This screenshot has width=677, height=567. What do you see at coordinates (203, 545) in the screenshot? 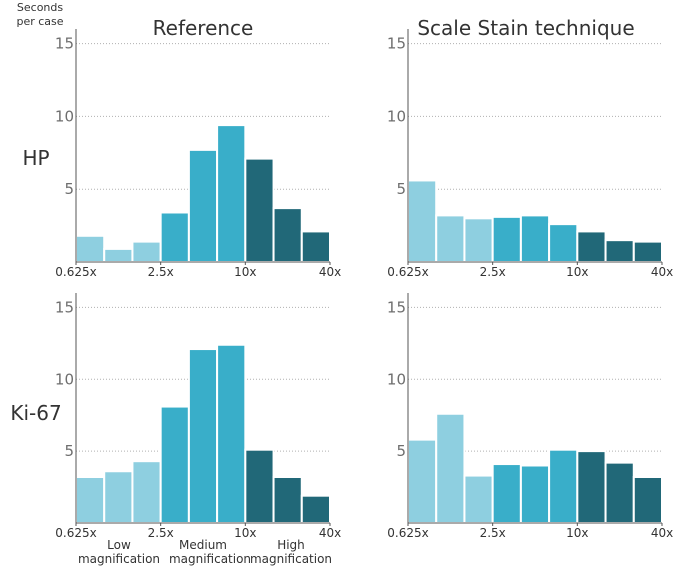
I see `zone-label-medium-line1: Medium` at bounding box center [203, 545].